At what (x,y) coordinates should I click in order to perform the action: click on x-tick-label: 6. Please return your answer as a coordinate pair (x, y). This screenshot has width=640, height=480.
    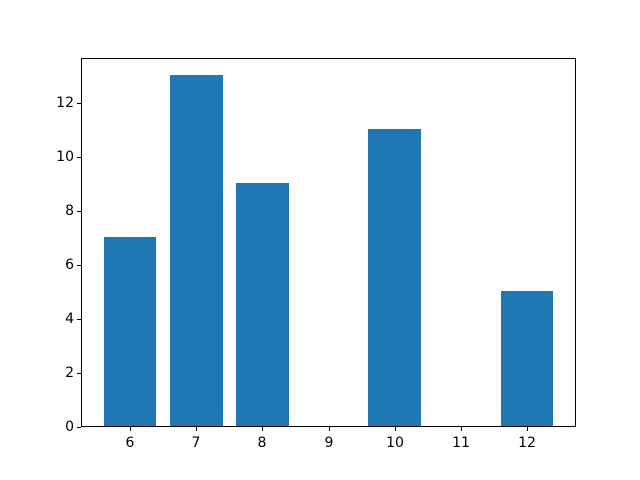
    Looking at the image, I should click on (130, 443).